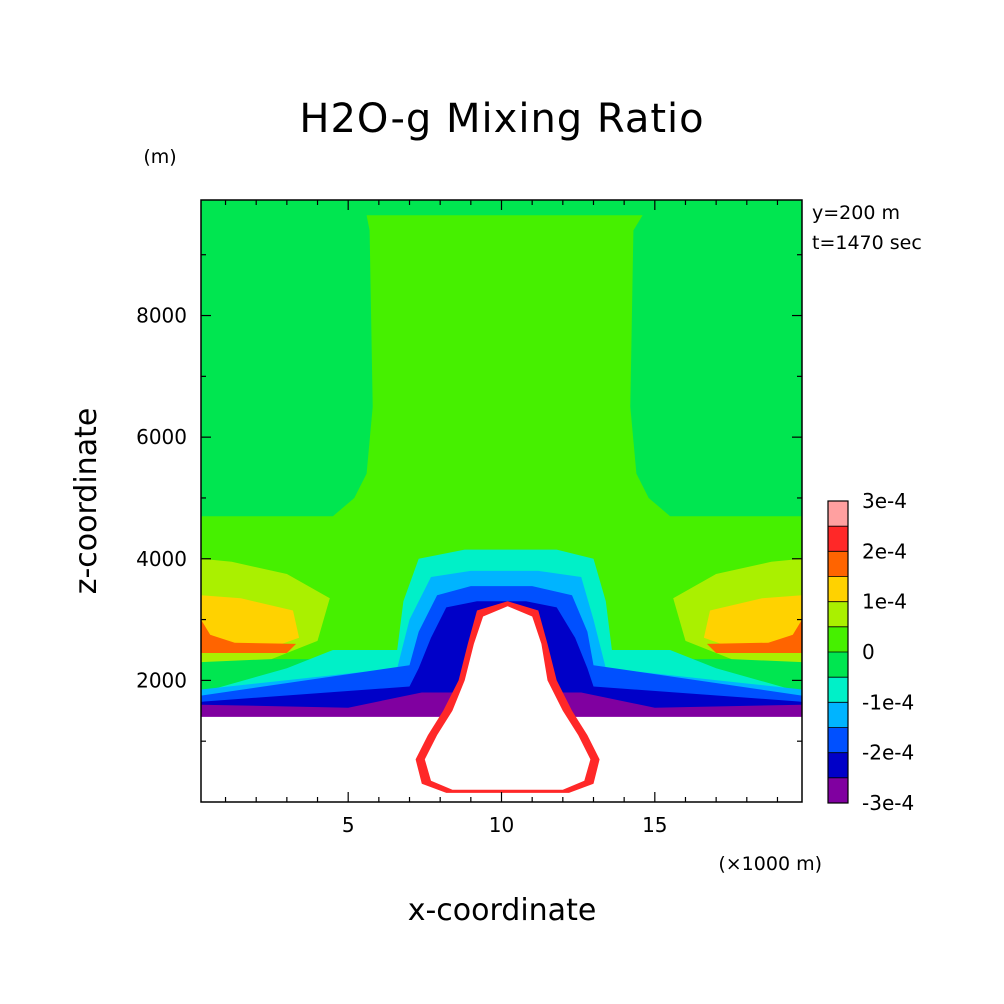 The width and height of the screenshot is (1004, 1004). I want to click on colorbar-label: -3e-4, so click(888, 803).